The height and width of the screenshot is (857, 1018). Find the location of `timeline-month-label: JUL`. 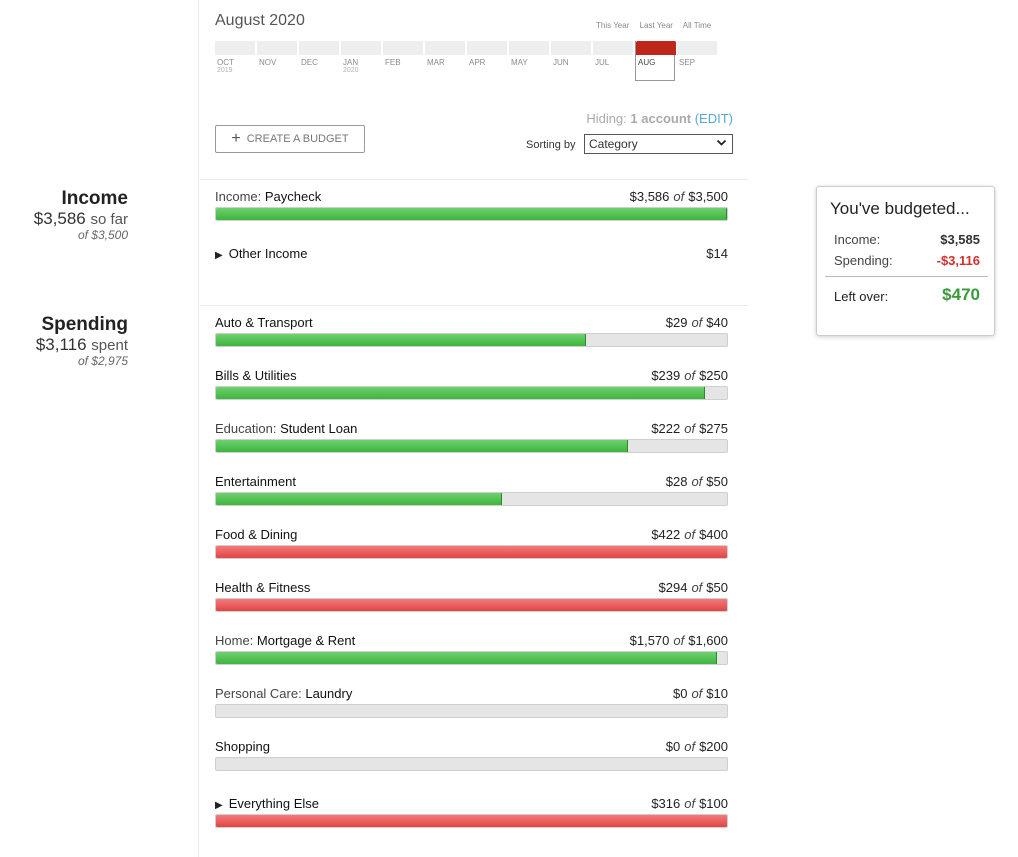

timeline-month-label: JUL is located at coordinates (602, 62).